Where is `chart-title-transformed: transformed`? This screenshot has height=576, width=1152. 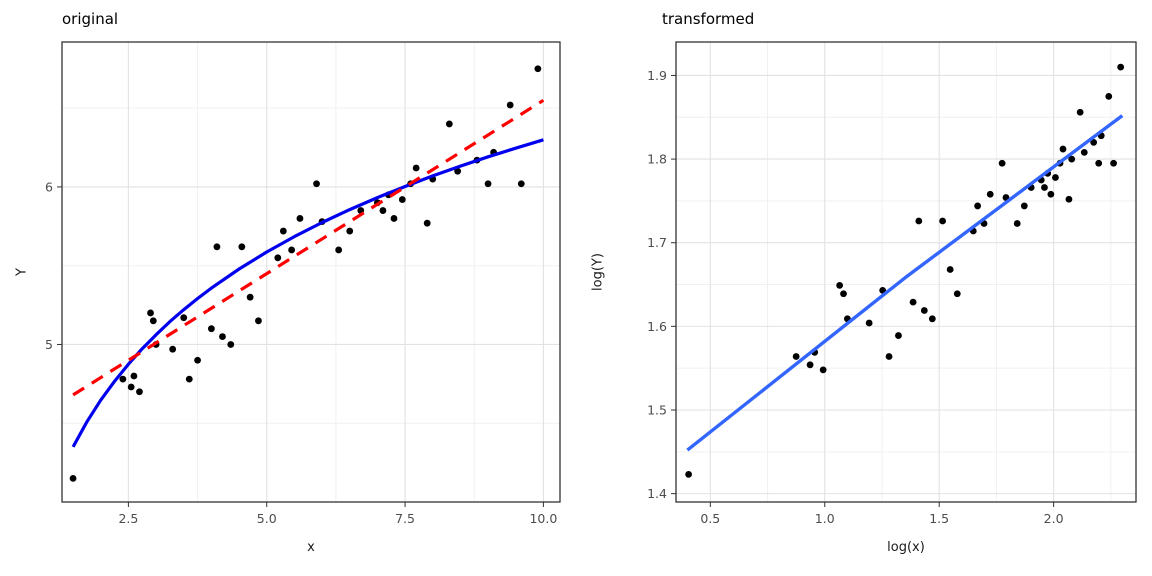
chart-title-transformed: transformed is located at coordinates (708, 19).